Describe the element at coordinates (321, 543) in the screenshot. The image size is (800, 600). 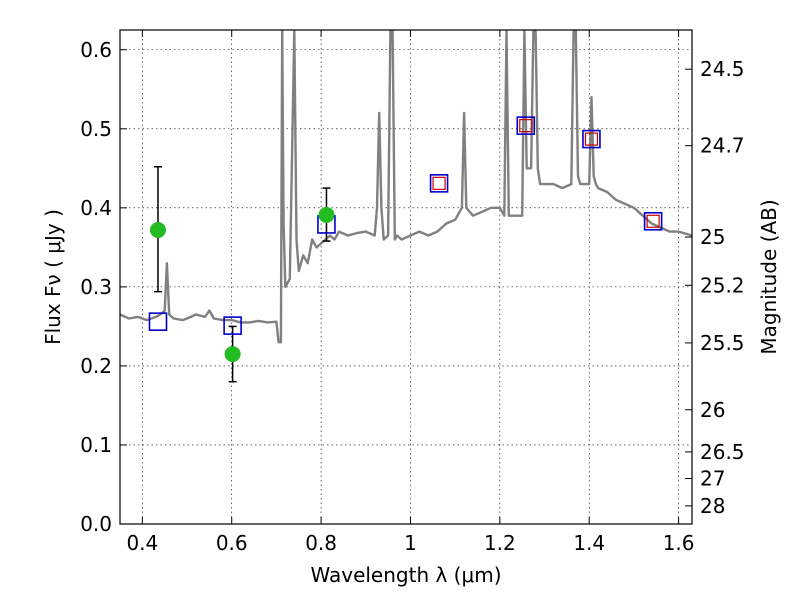
I see `x-tick-label: 0.8` at that location.